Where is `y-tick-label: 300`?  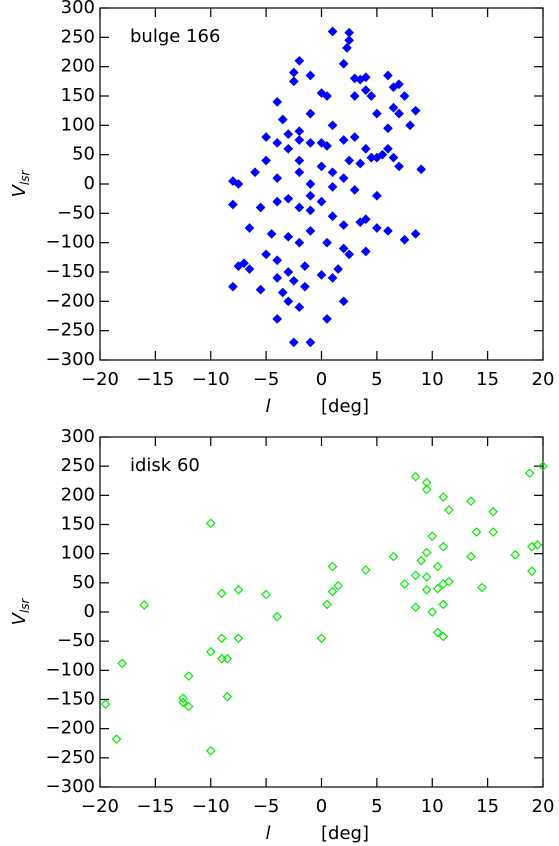
y-tick-label: 300 is located at coordinates (78, 9).